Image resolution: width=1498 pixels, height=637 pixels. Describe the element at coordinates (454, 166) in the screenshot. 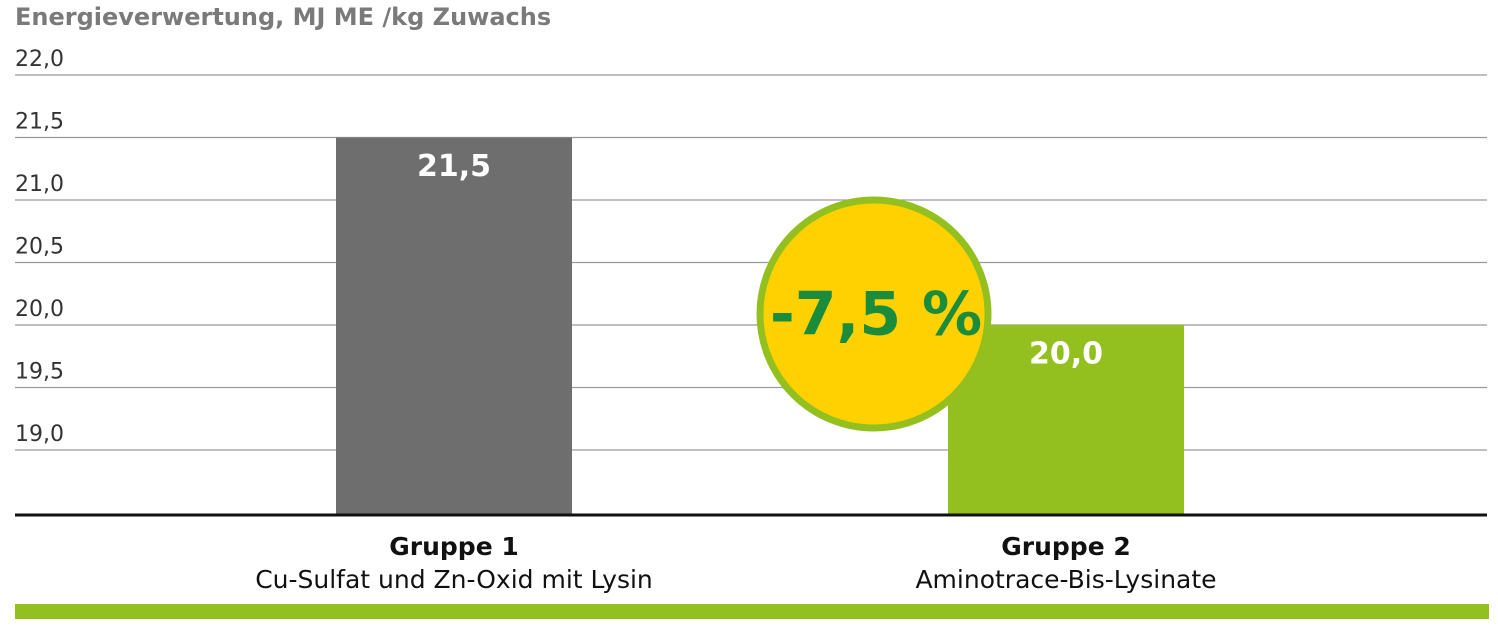

I see `value-label: 21,5` at that location.